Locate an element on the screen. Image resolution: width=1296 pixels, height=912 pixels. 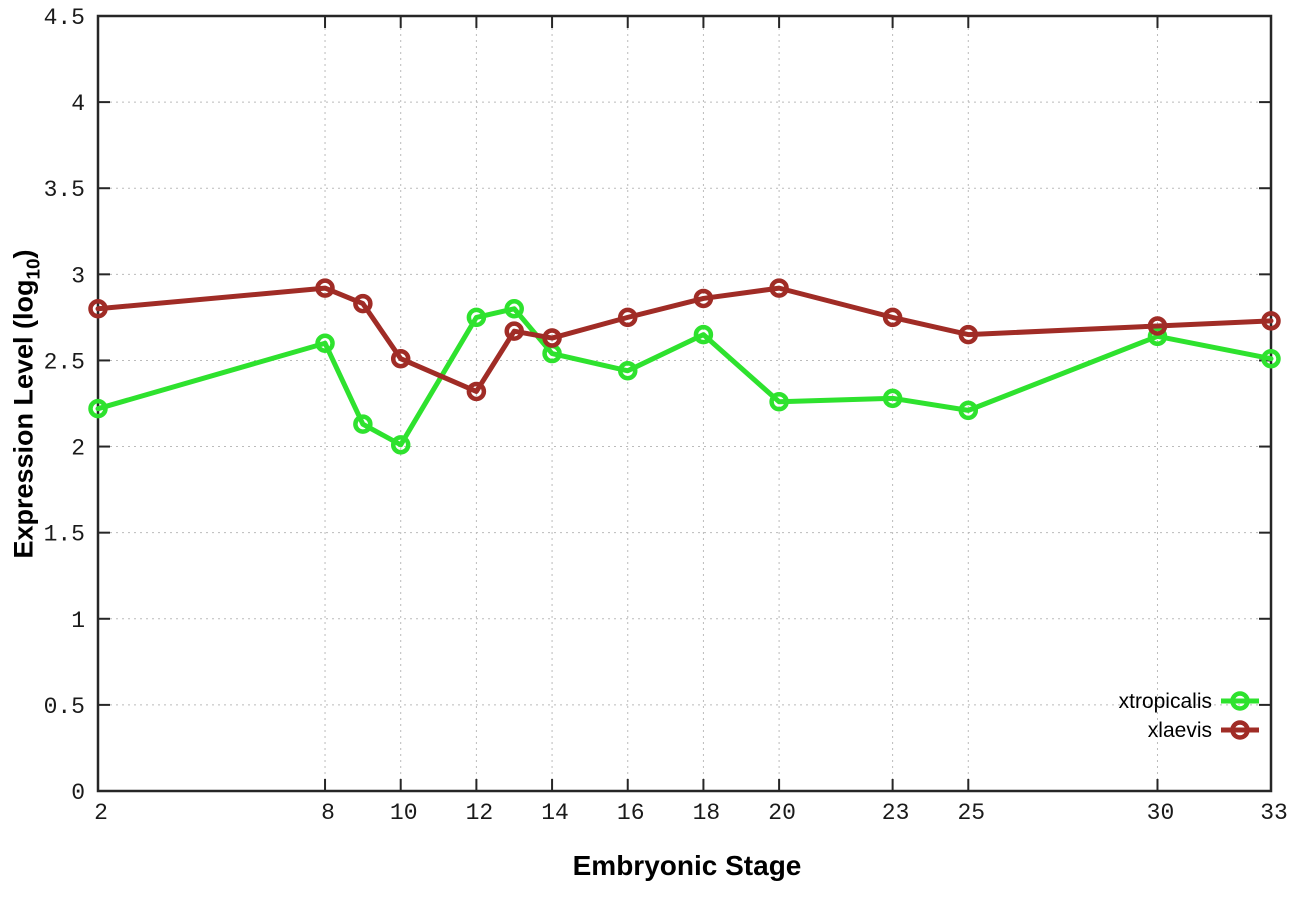
y-tick-label: 0 is located at coordinates (78, 793).